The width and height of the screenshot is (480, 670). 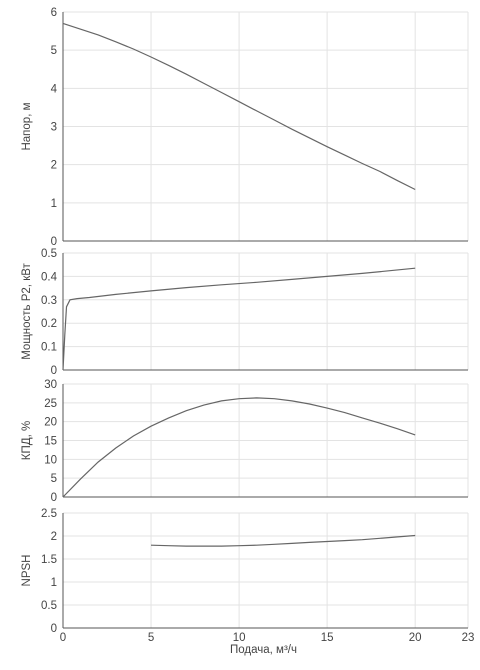 What do you see at coordinates (27, 571) in the screenshot?
I see `y-axis-label: NPSH` at bounding box center [27, 571].